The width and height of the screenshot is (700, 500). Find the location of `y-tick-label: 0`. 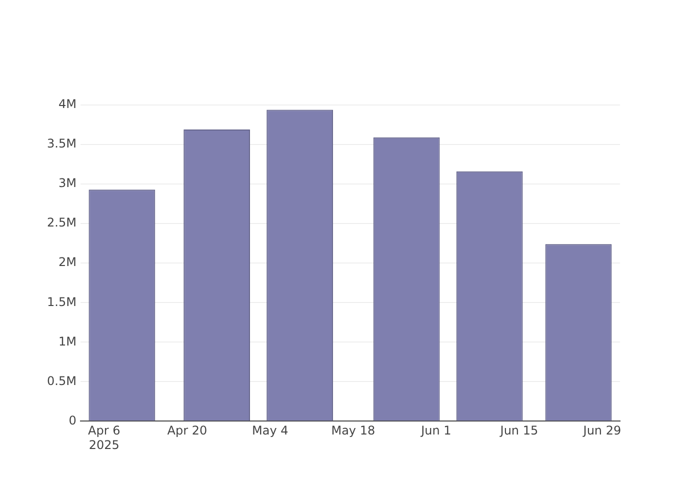

y-tick-label: 0 is located at coordinates (72, 420).